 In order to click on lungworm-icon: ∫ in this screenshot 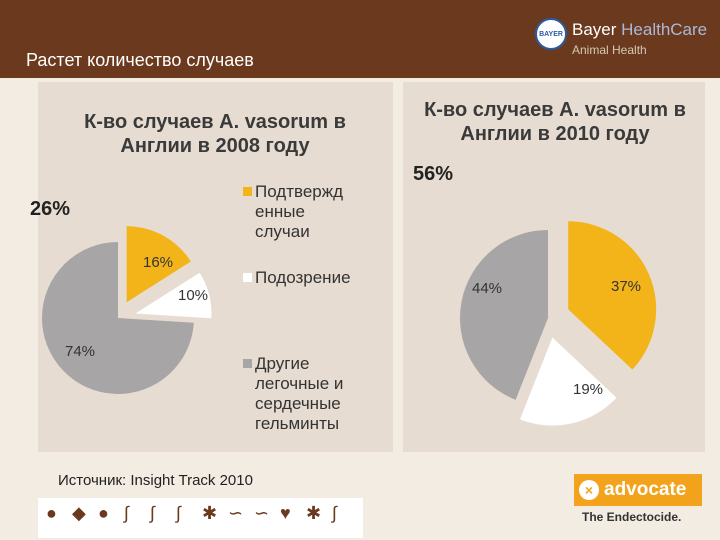, I will do `click(152, 513)`.